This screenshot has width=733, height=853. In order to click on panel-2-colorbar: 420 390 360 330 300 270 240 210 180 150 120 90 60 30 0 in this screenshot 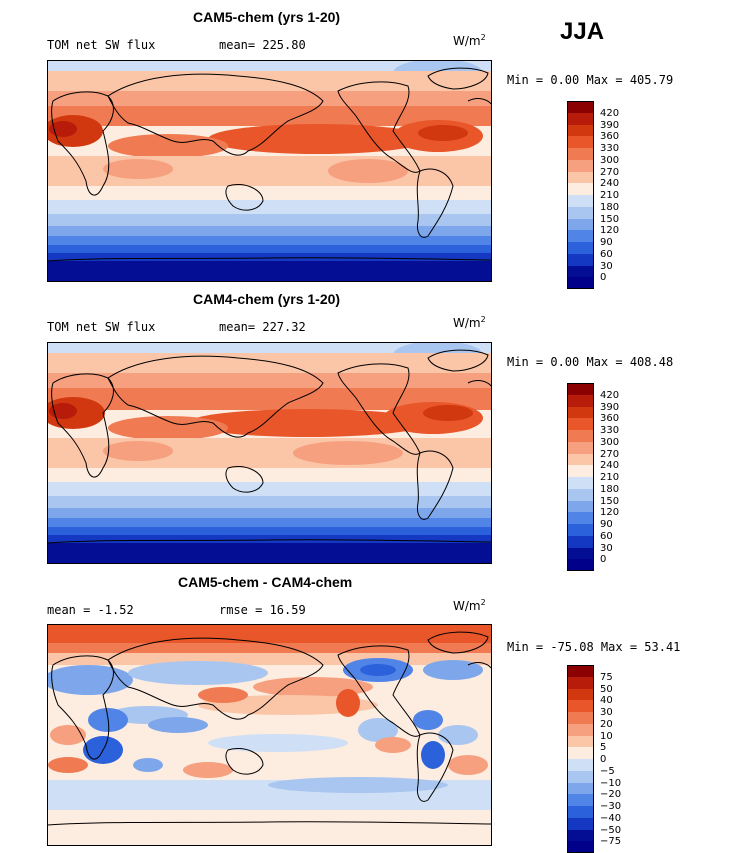, I will do `click(647, 477)`.